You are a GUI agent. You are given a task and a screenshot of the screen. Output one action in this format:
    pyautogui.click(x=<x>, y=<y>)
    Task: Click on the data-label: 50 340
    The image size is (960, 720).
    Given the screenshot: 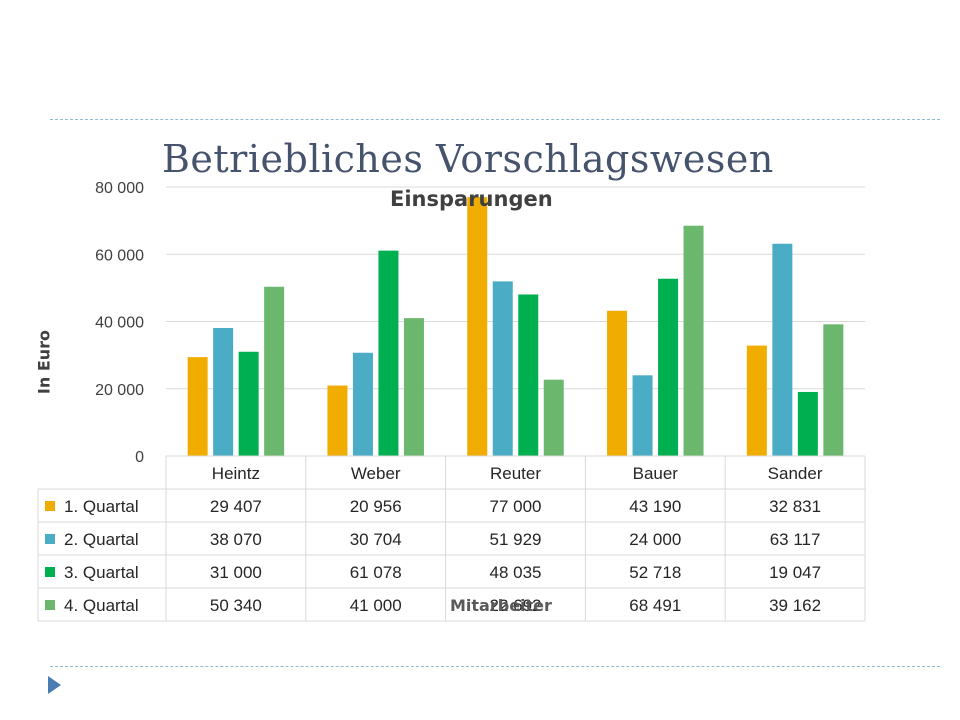 What is the action you would take?
    pyautogui.click(x=236, y=605)
    